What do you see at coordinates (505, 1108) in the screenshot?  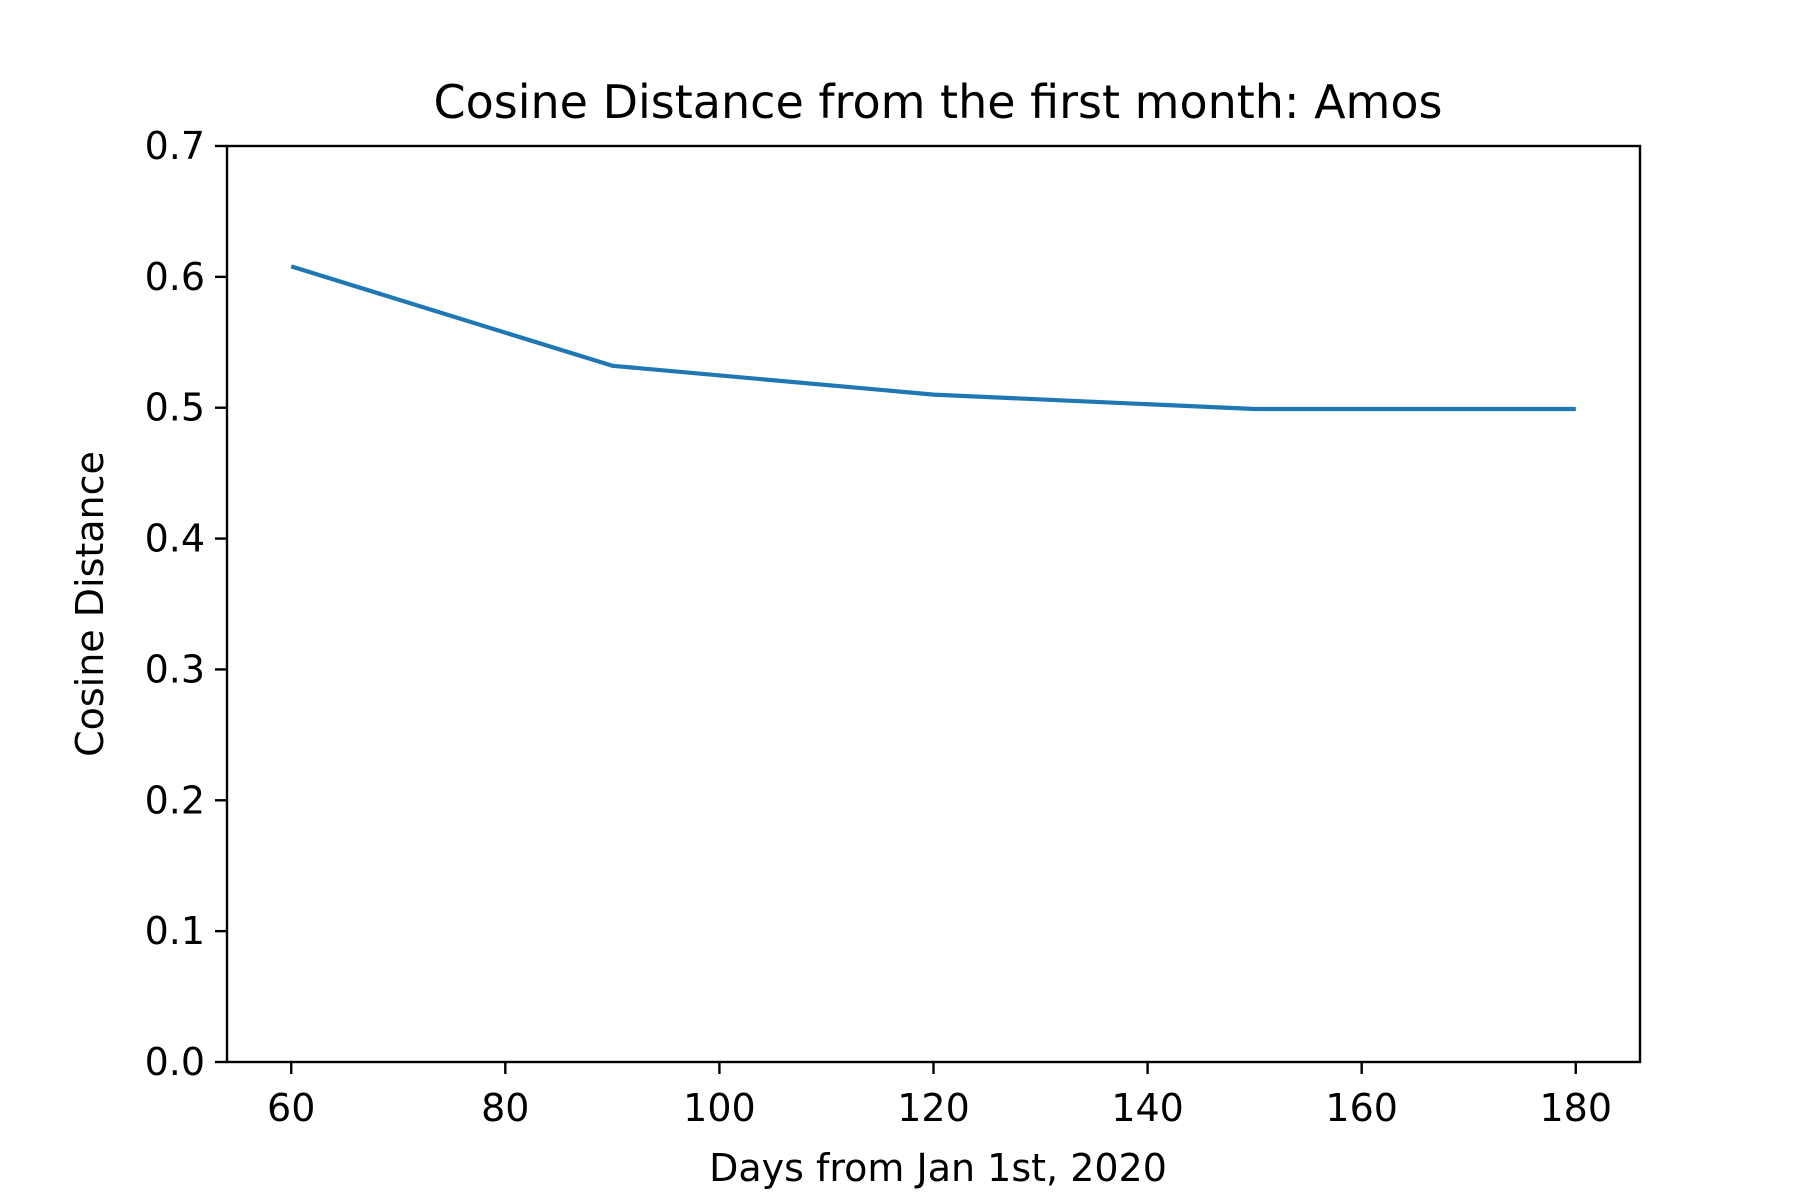 I see `x-tick-label: 80` at bounding box center [505, 1108].